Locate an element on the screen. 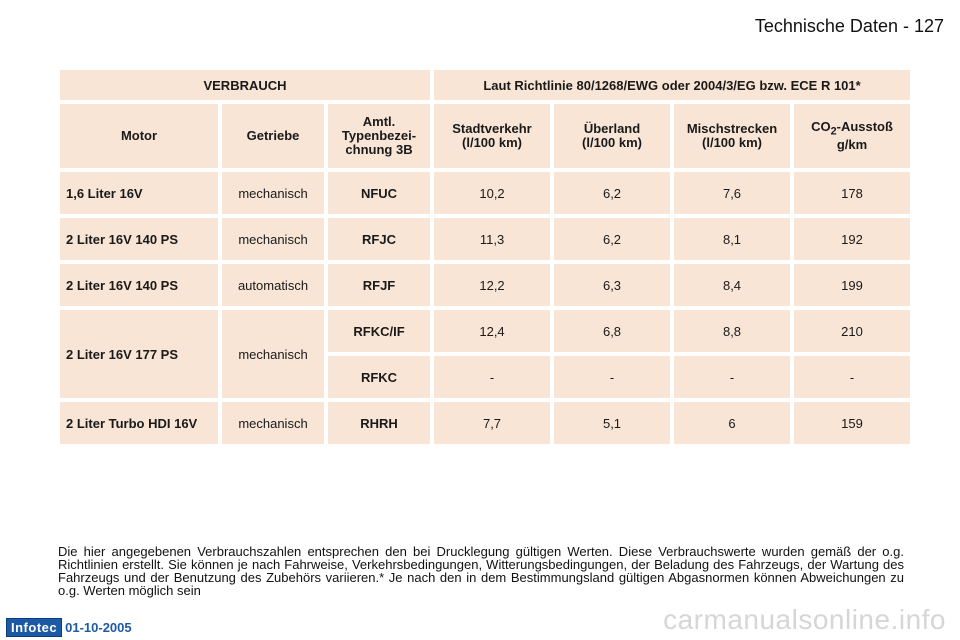  col-header-misch: Mischstrecken (l/100 km) is located at coordinates (732, 136).